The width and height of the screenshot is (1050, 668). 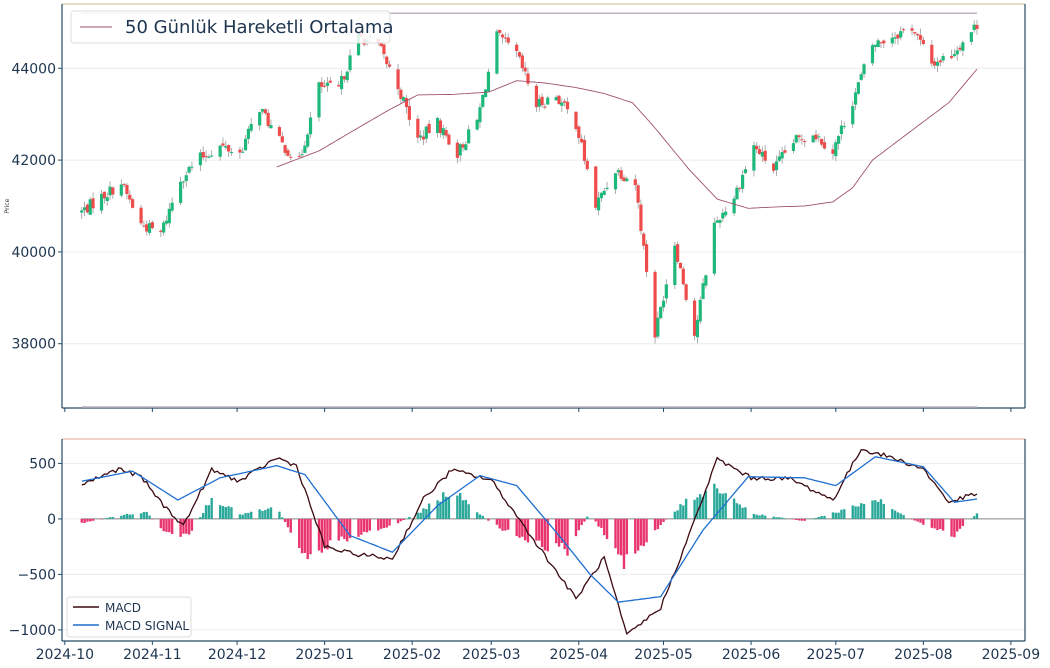 What do you see at coordinates (147, 626) in the screenshot?
I see `macd-legend-label: MACD SIGNAL` at bounding box center [147, 626].